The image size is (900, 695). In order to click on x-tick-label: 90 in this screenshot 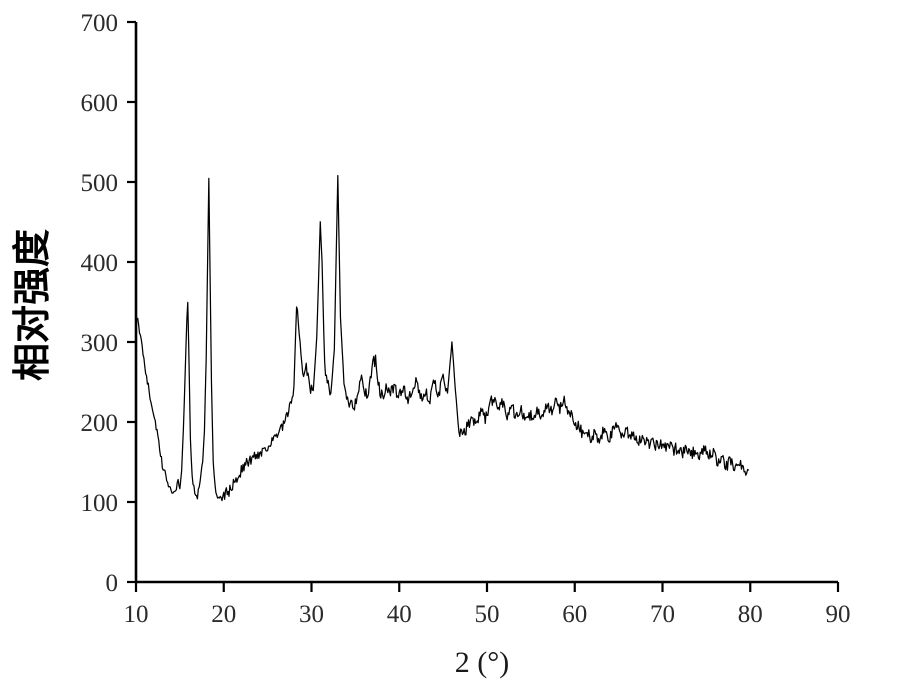, I will do `click(838, 614)`.